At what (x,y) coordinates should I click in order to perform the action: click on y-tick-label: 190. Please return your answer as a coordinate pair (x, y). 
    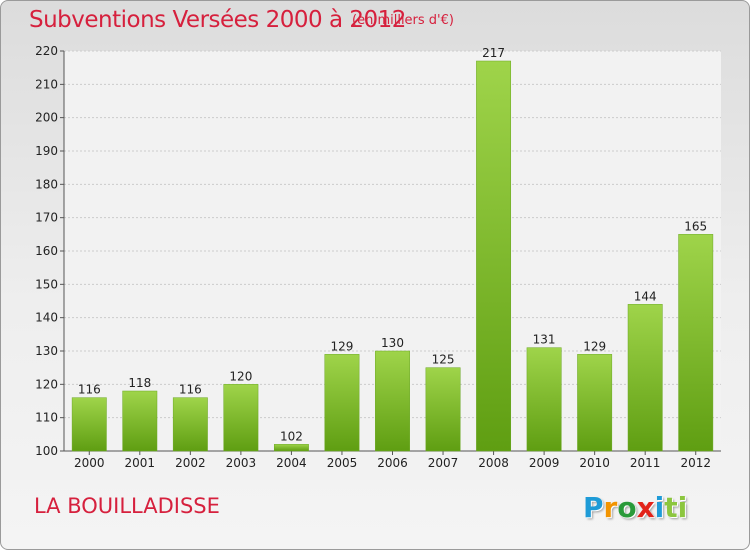
    Looking at the image, I should click on (46, 151).